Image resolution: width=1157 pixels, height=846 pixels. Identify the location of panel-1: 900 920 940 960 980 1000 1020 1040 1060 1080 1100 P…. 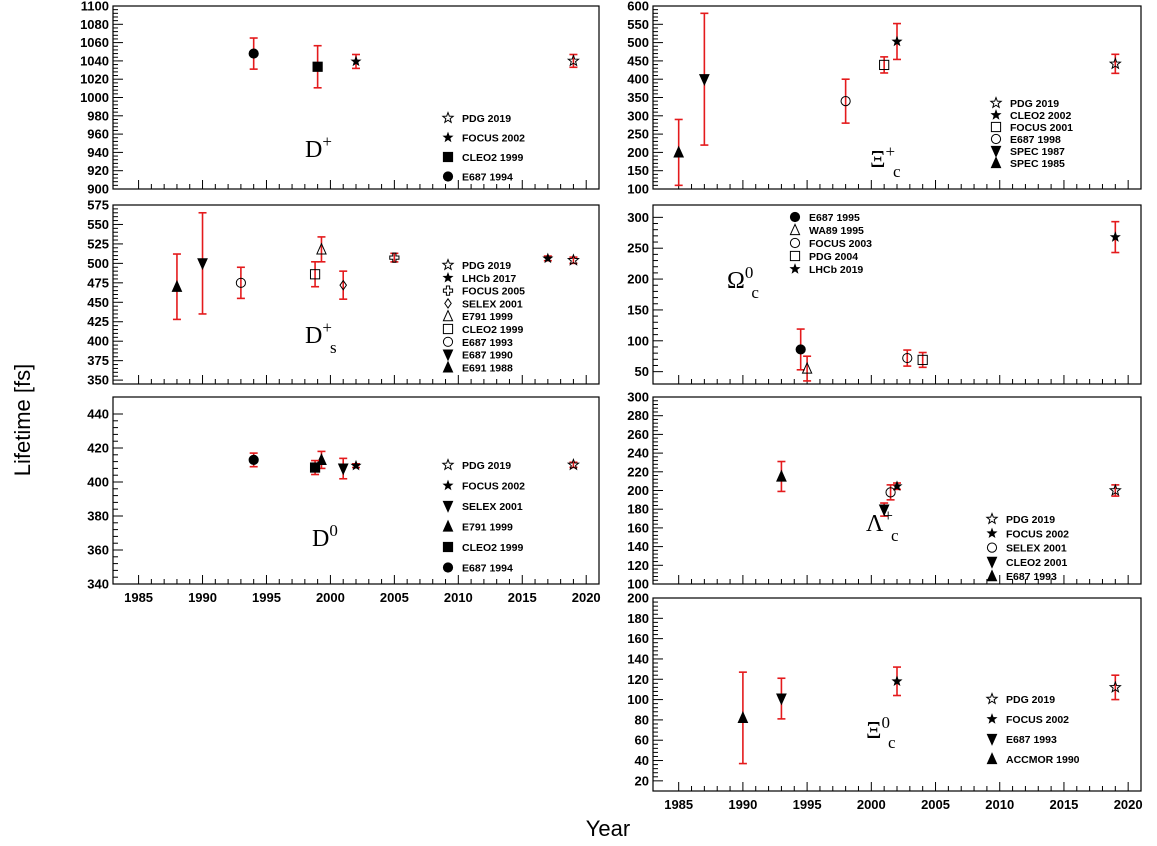
(340, 98).